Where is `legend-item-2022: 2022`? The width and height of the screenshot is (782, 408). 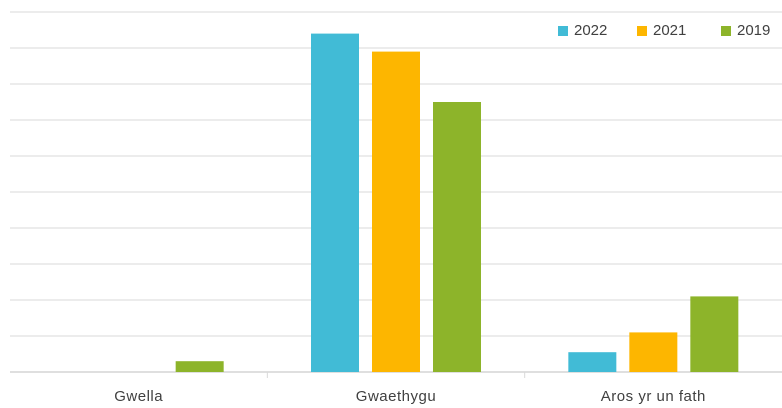 legend-item-2022: 2022 is located at coordinates (582, 30).